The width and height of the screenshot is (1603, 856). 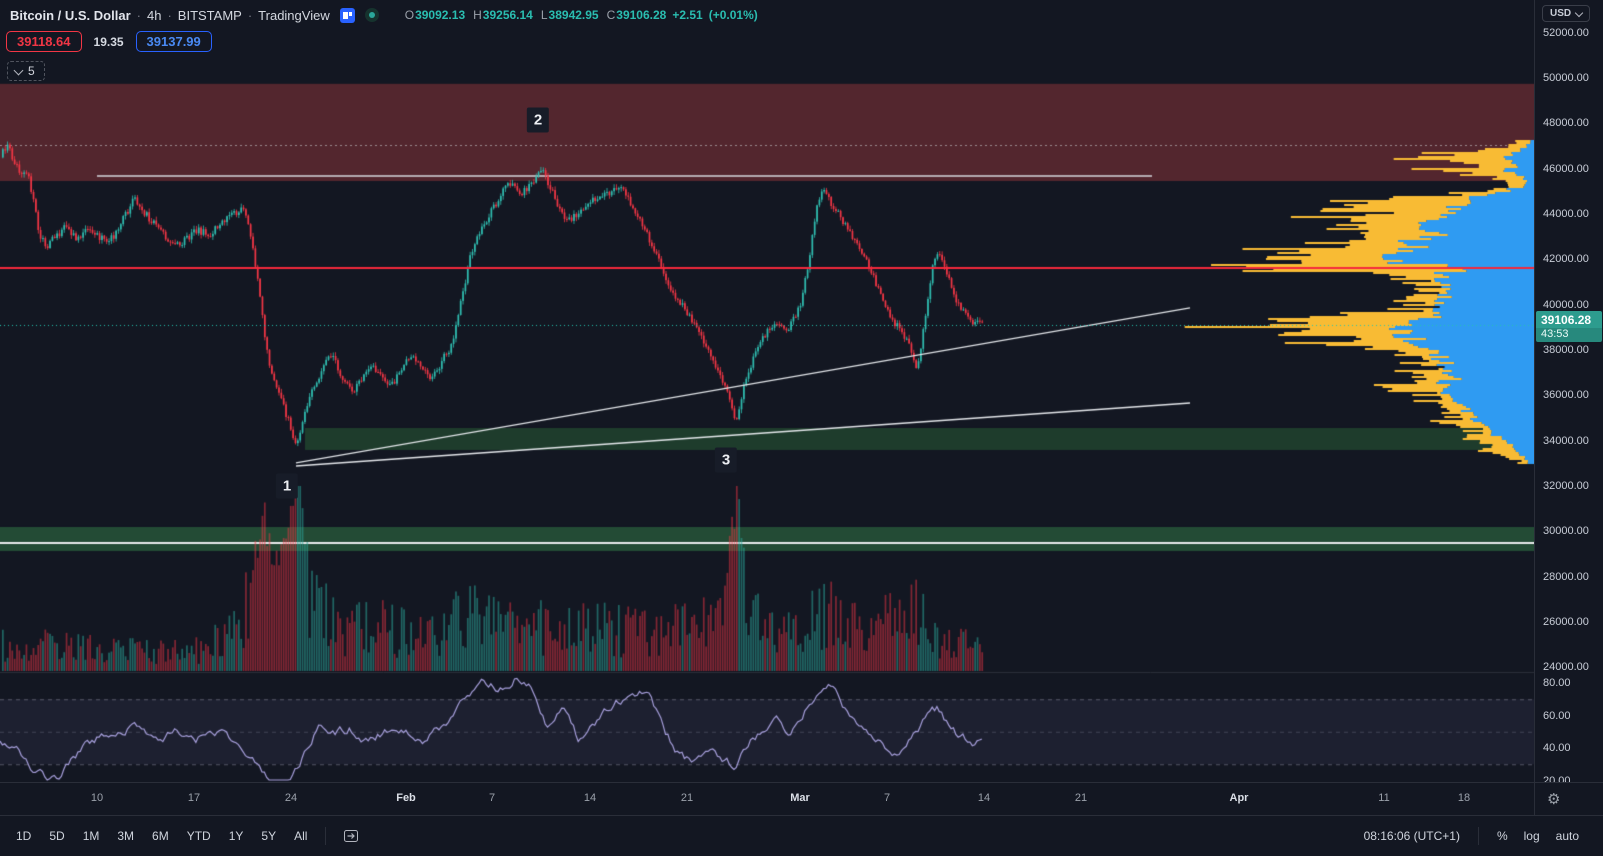 I want to click on price-tick-label: 26000.00, so click(x=1566, y=621).